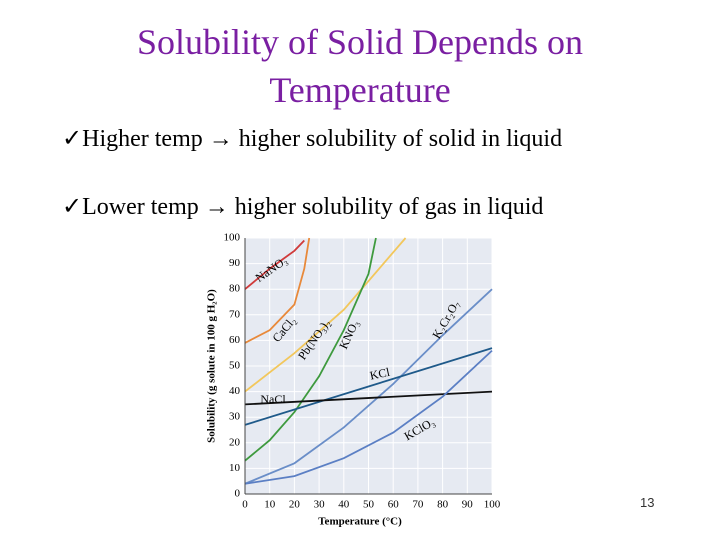 The height and width of the screenshot is (540, 720). What do you see at coordinates (443, 505) in the screenshot?
I see `x-tick-label: 80` at bounding box center [443, 505].